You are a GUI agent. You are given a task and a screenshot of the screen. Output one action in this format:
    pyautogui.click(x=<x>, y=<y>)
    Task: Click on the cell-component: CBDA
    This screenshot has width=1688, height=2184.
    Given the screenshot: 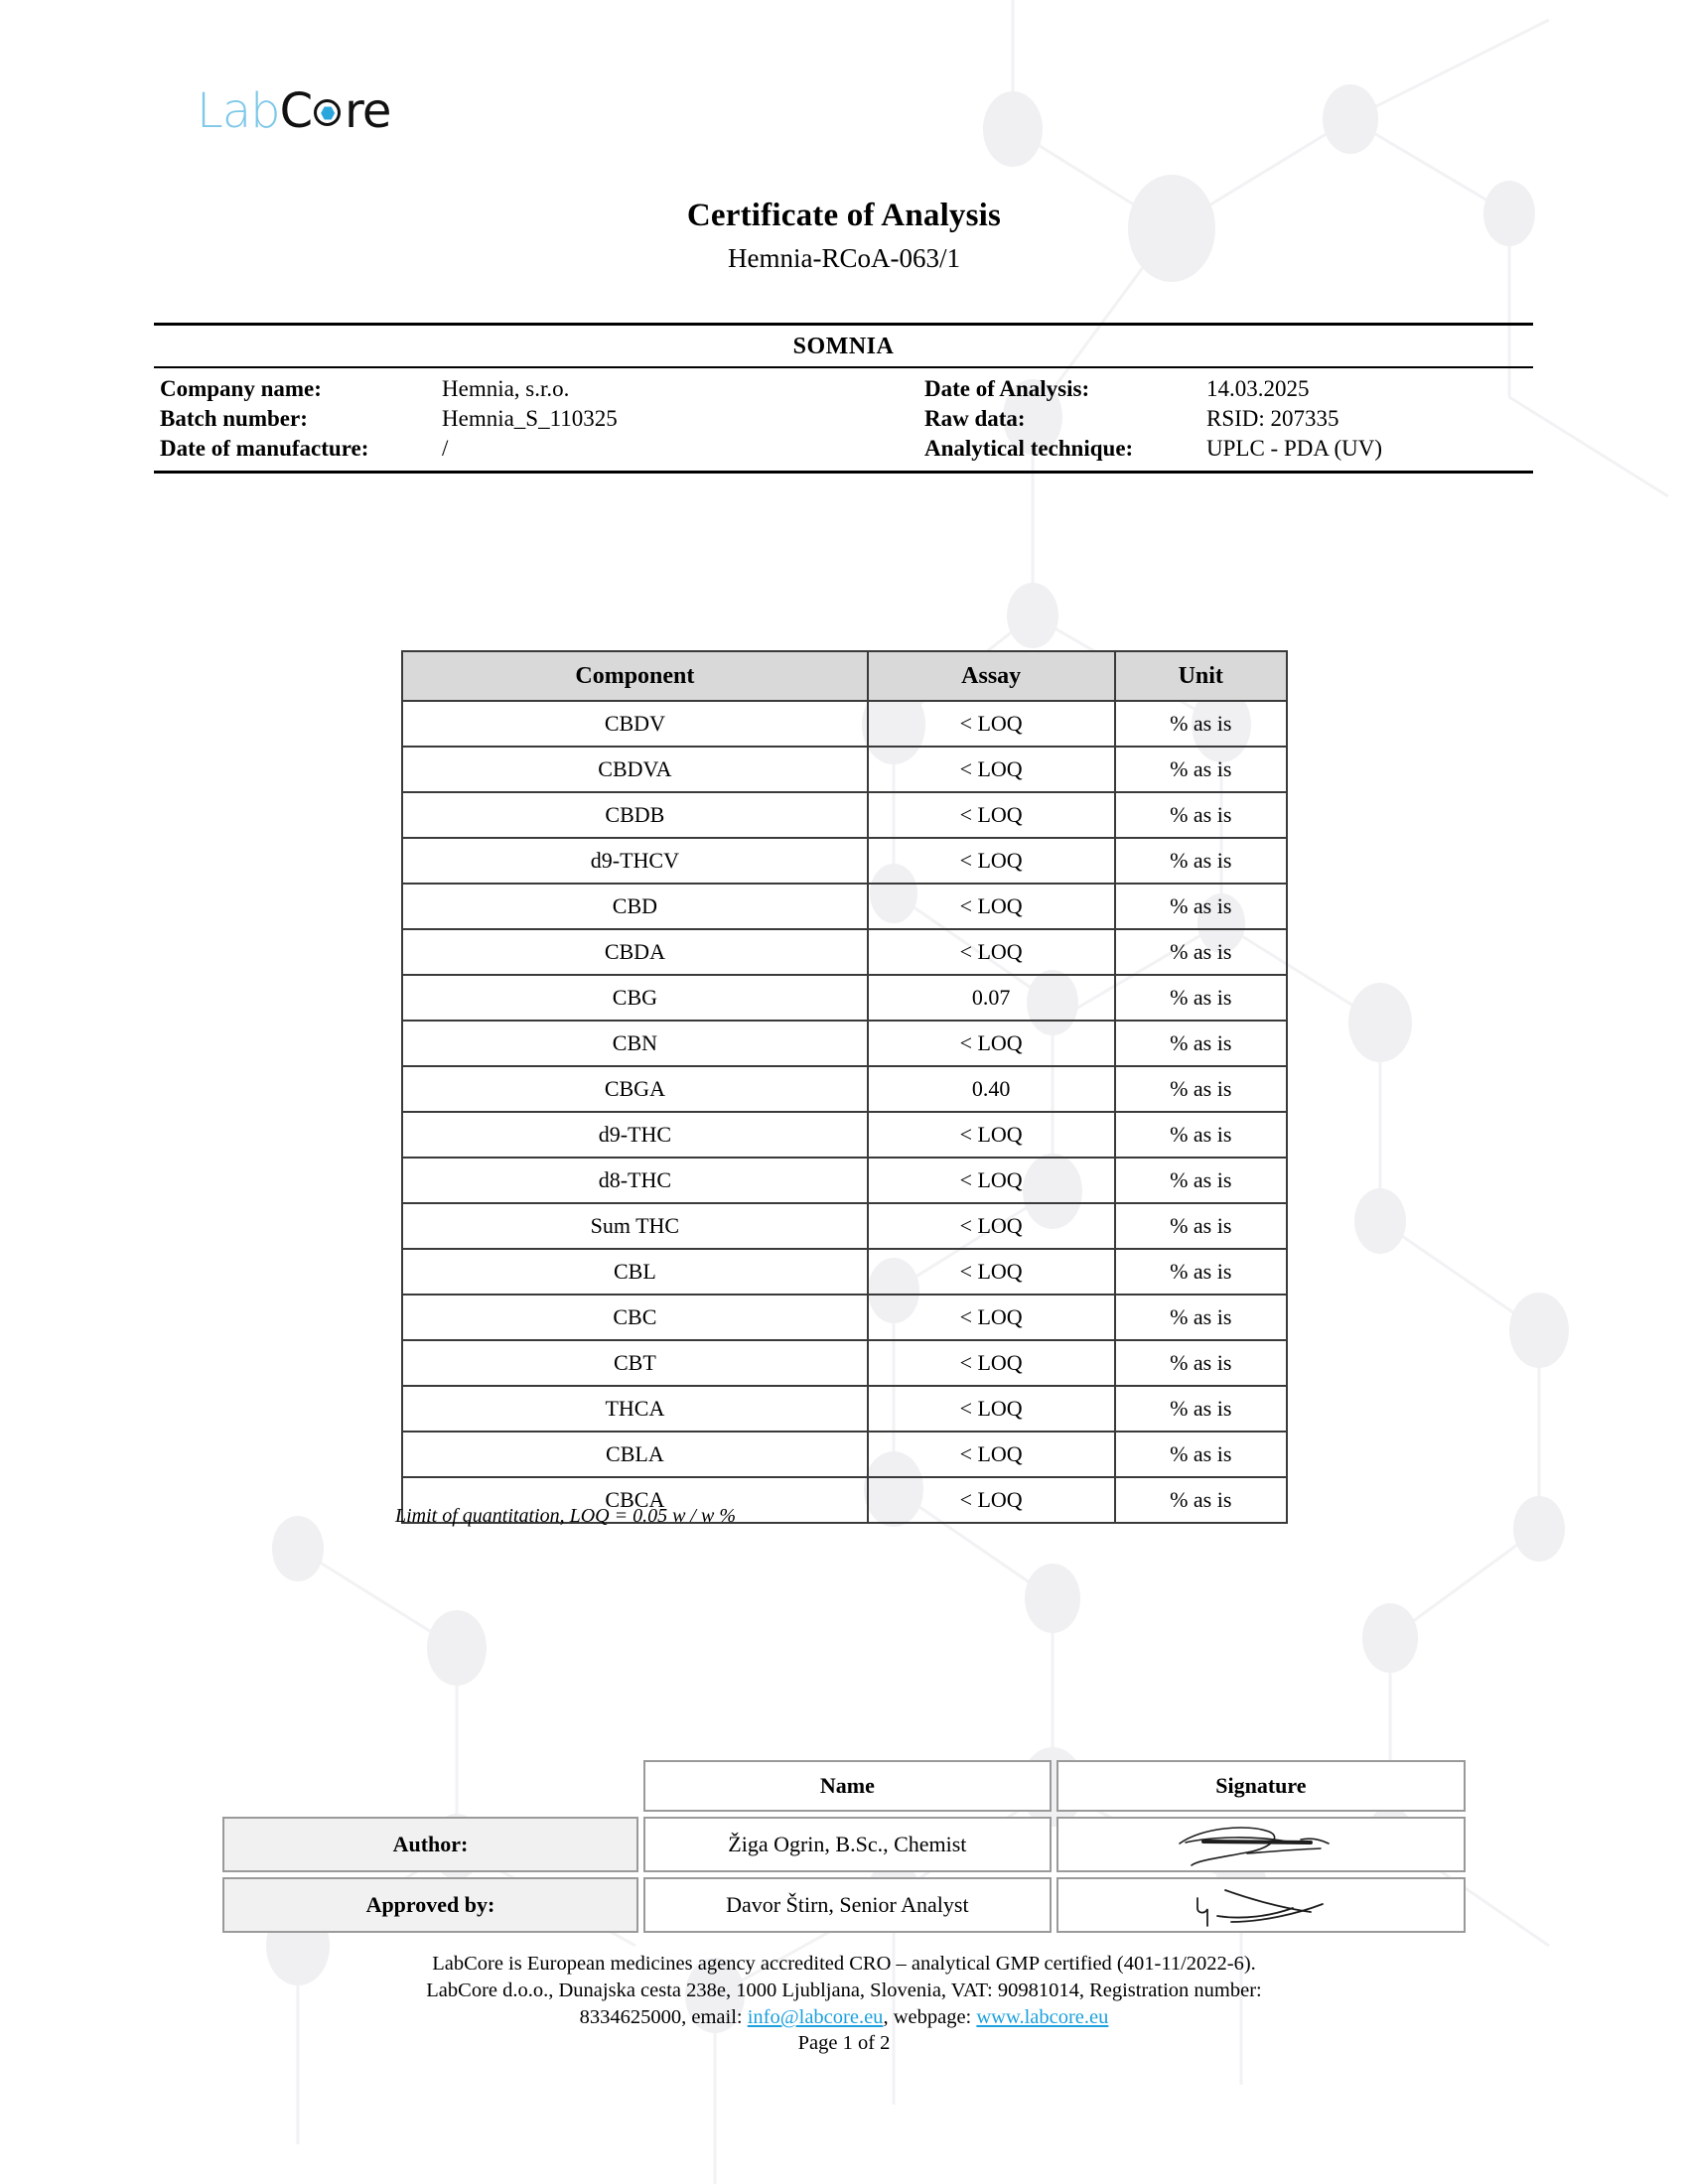 What is the action you would take?
    pyautogui.click(x=635, y=952)
    